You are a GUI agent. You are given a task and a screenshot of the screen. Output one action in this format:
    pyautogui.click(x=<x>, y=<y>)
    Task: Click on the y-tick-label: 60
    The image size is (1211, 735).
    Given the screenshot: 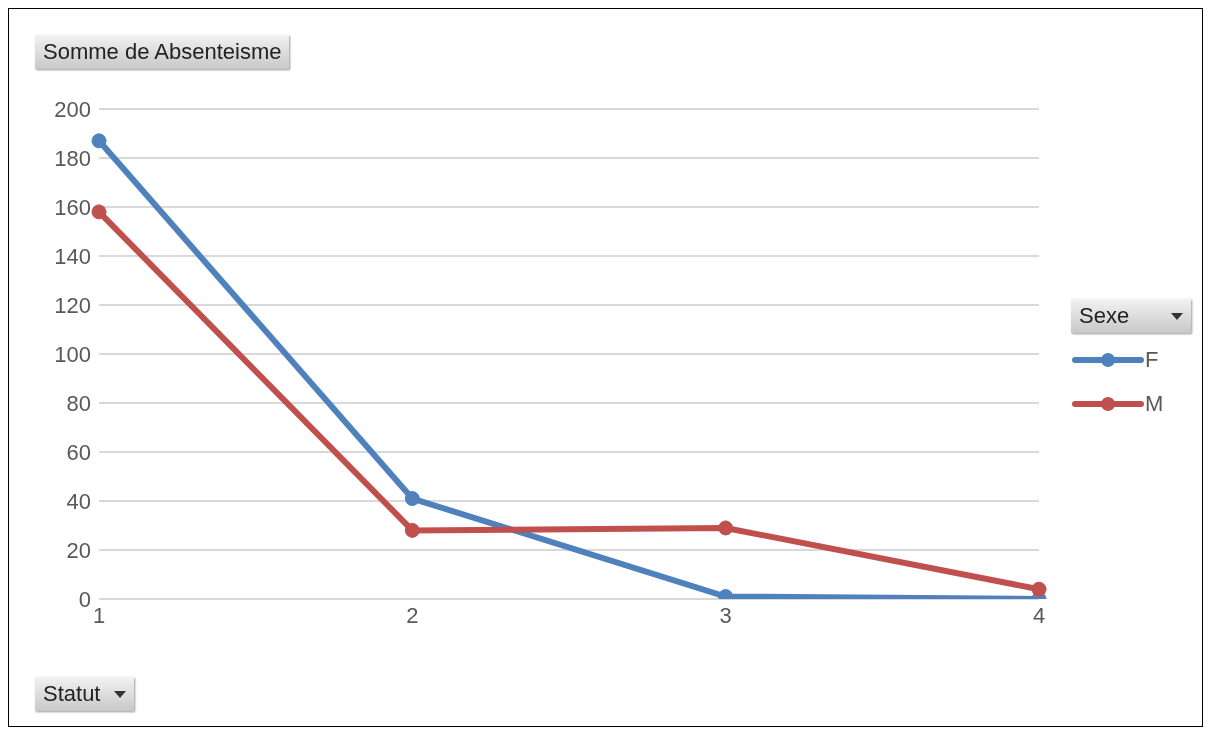 What is the action you would take?
    pyautogui.click(x=78, y=452)
    